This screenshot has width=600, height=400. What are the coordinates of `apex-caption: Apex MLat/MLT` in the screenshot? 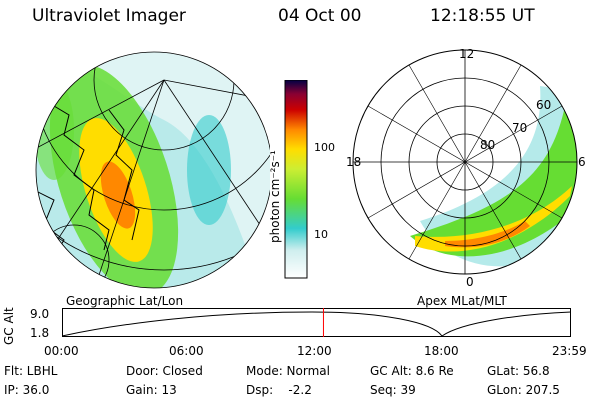 It's located at (462, 301).